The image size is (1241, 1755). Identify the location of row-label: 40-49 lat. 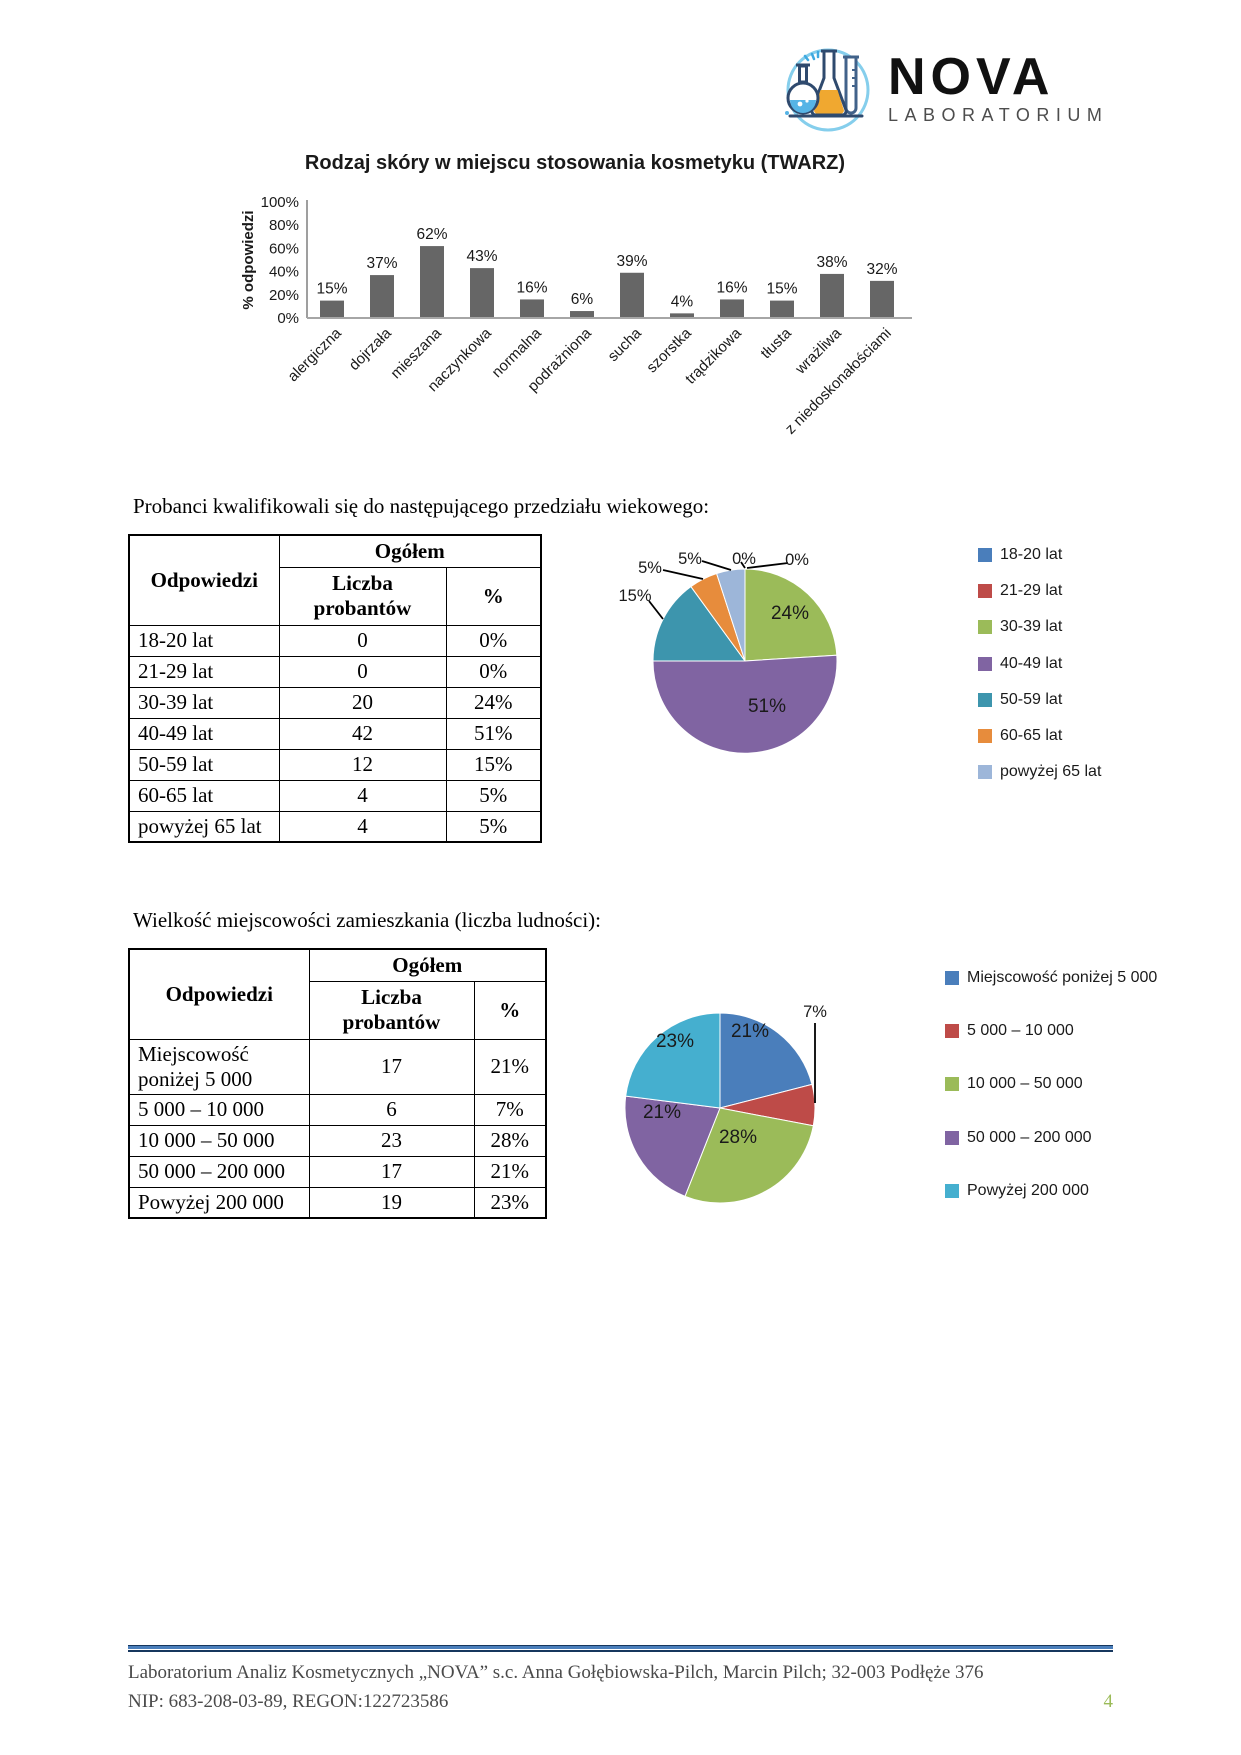
(204, 733).